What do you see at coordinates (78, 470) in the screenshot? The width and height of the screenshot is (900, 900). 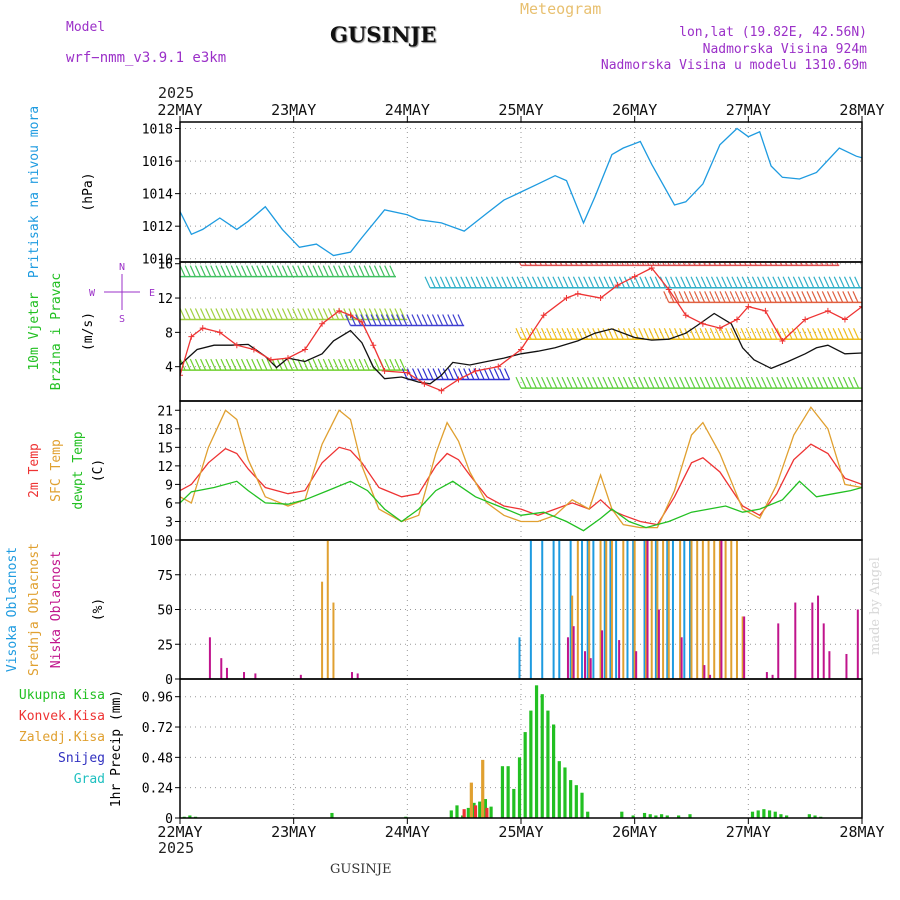 I see `axis-label: dewpt Temp` at bounding box center [78, 470].